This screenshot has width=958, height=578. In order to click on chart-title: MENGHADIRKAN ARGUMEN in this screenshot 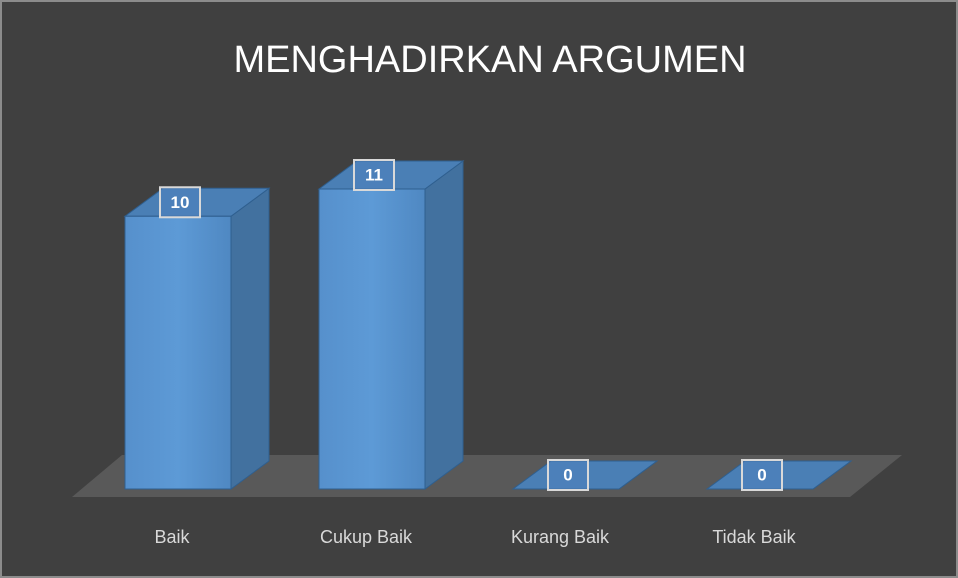, I will do `click(489, 60)`.